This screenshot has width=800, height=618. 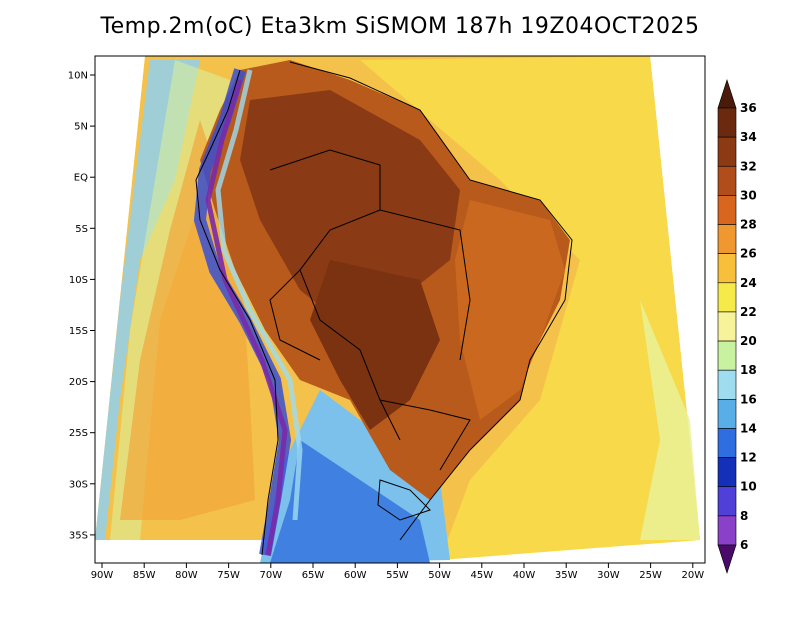 I want to click on lon-tick-label: 90W, so click(x=102, y=575).